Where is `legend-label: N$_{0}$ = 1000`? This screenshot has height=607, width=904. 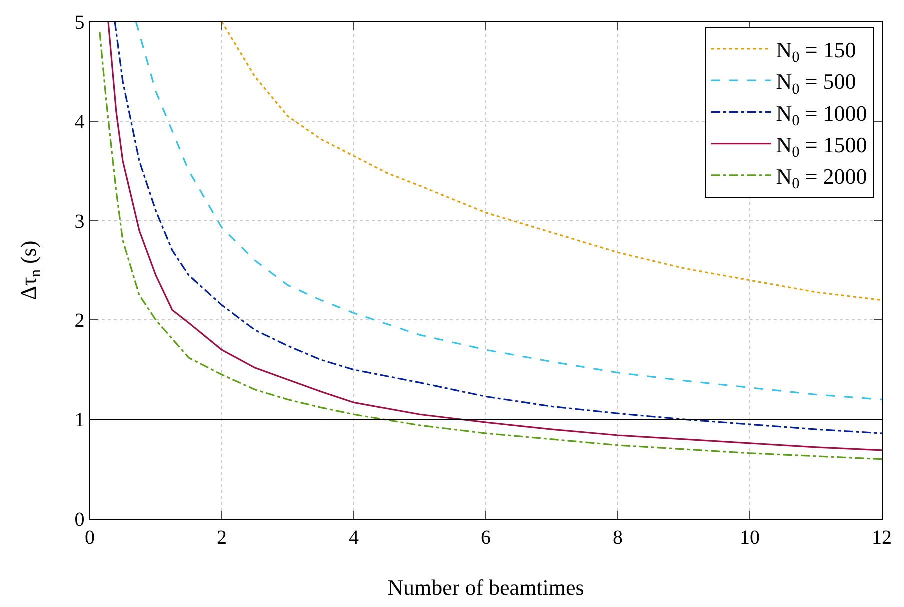
legend-label: N$_{0}$ = 1000 is located at coordinates (822, 115).